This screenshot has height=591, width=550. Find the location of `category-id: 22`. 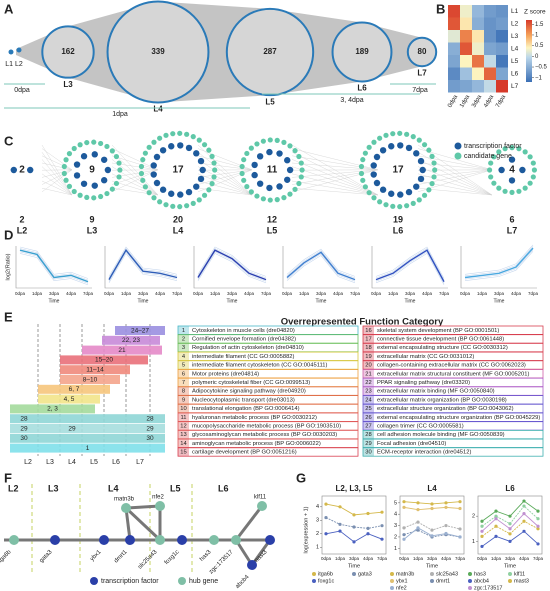

category-id: 22 is located at coordinates (368, 383).